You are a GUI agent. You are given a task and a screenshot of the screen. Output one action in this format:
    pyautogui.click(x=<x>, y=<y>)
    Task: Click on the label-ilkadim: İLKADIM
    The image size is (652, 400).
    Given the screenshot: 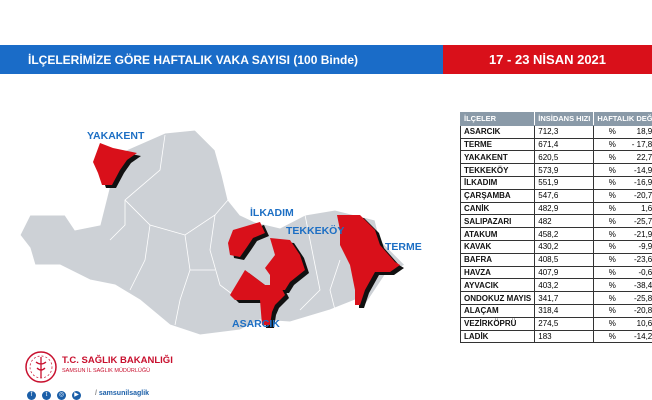 What is the action you would take?
    pyautogui.click(x=272, y=212)
    